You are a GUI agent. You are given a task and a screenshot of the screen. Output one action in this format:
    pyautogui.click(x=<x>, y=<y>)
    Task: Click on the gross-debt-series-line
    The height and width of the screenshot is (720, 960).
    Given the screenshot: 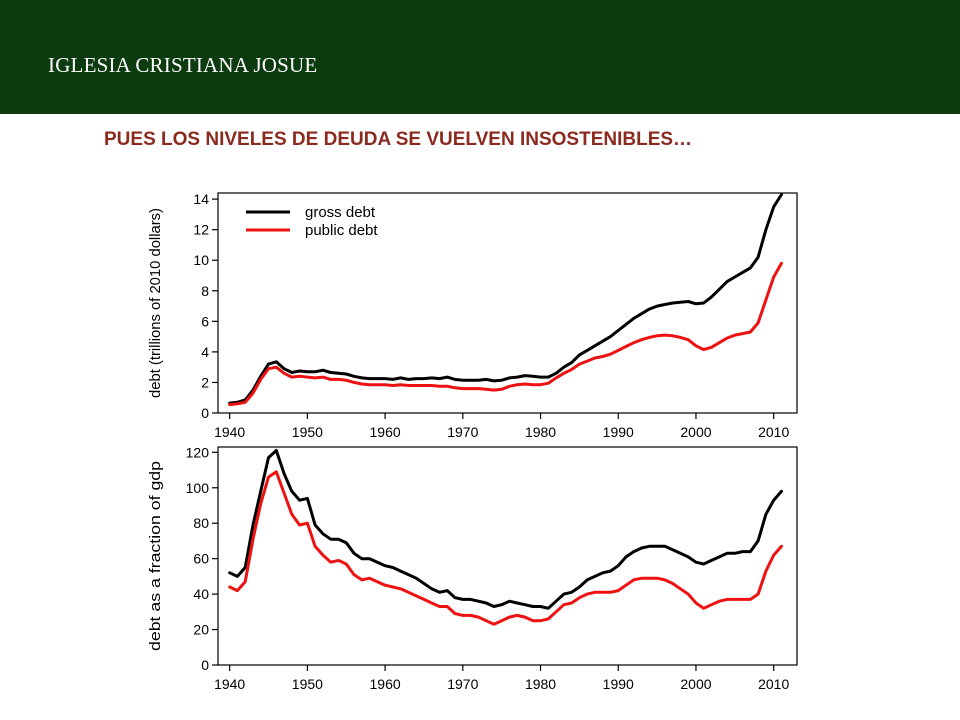 What is the action you would take?
    pyautogui.click(x=505, y=529)
    